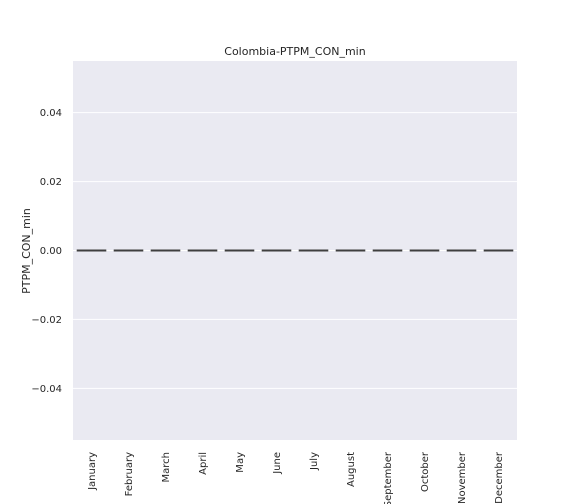 Image resolution: width=576 pixels, height=504 pixels. I want to click on x-tick-label: September, so click(388, 477).